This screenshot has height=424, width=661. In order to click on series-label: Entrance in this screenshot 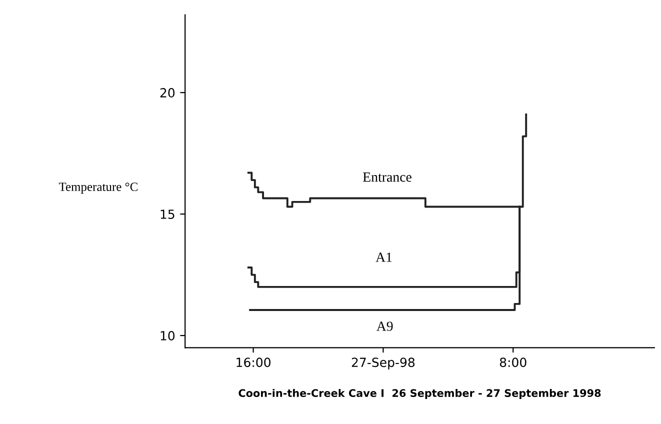, I will do `click(387, 177)`.